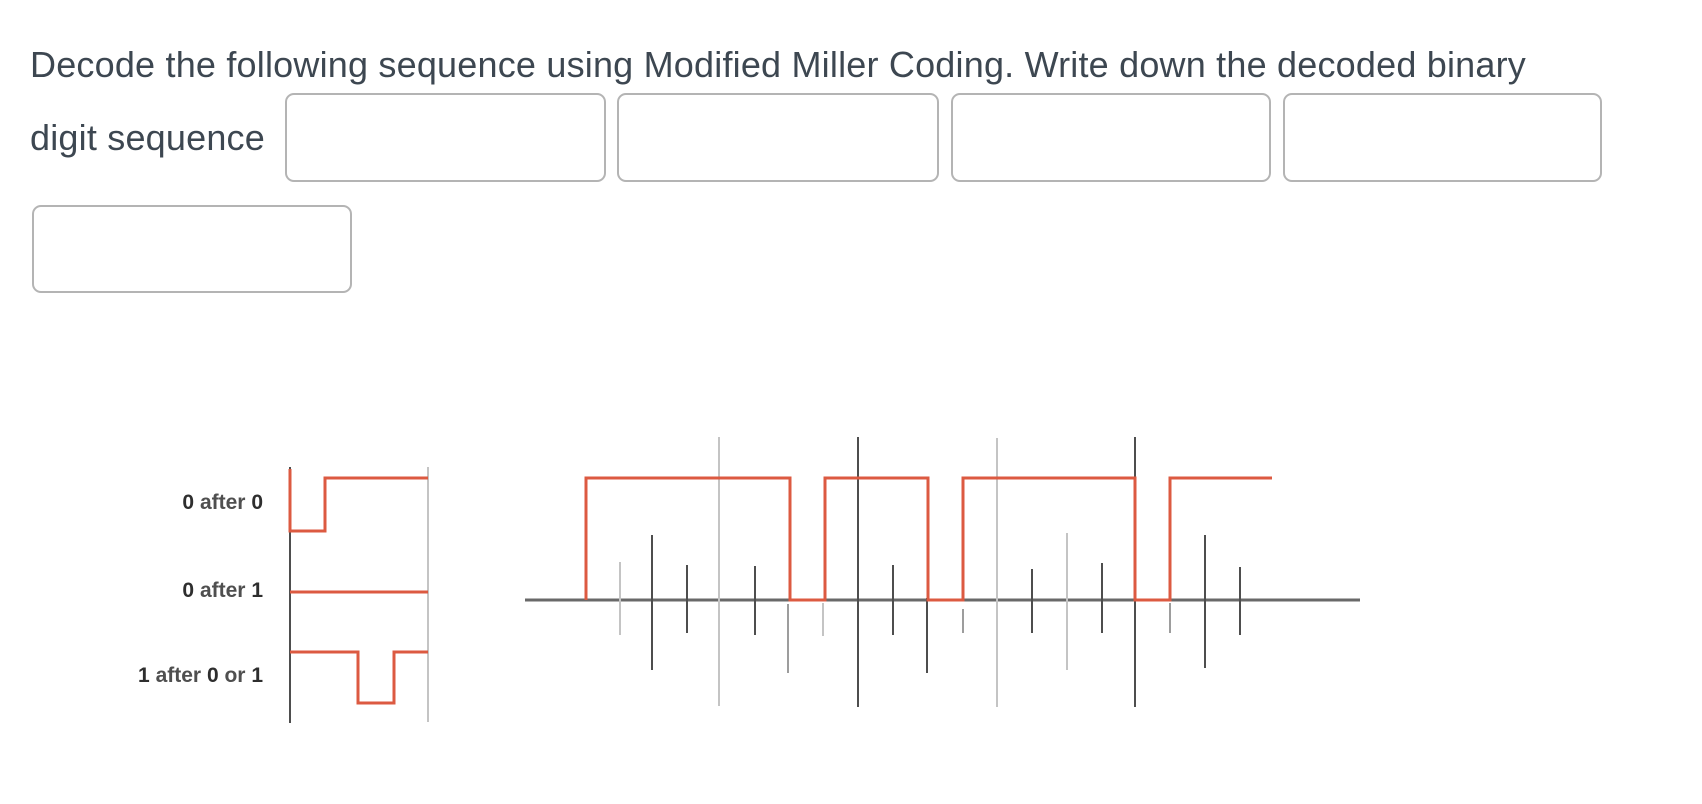 This screenshot has width=1702, height=804. I want to click on legend-label-0-after-1: 0 after 1, so click(222, 590).